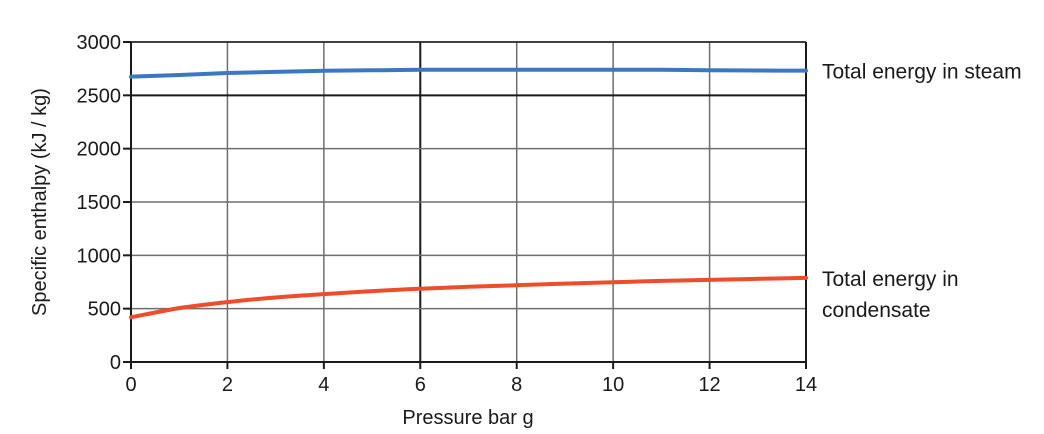 The width and height of the screenshot is (1044, 434). What do you see at coordinates (115, 363) in the screenshot?
I see `y-tick-label: 0` at bounding box center [115, 363].